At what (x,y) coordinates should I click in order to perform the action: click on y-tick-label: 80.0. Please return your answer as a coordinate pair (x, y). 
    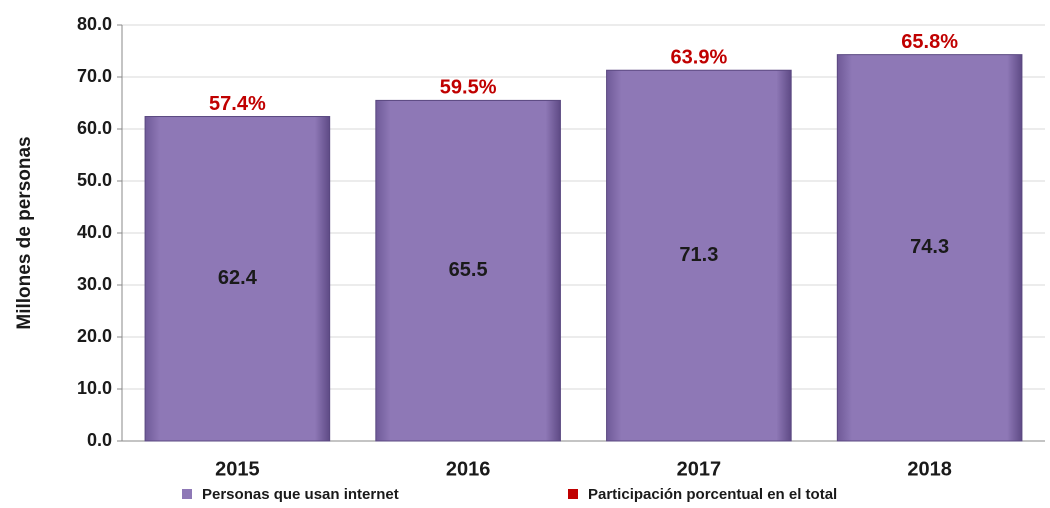
    Looking at the image, I should click on (94, 24).